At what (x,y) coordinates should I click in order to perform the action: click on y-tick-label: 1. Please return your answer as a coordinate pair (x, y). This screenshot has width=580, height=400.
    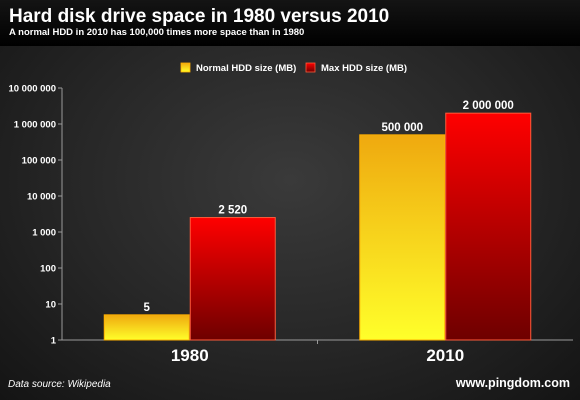
    Looking at the image, I should click on (54, 341).